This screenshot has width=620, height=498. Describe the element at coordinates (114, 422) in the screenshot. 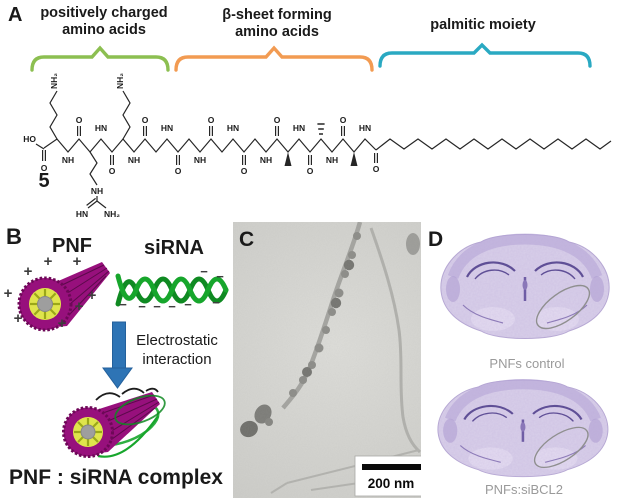

I see `complex-illustration` at that location.